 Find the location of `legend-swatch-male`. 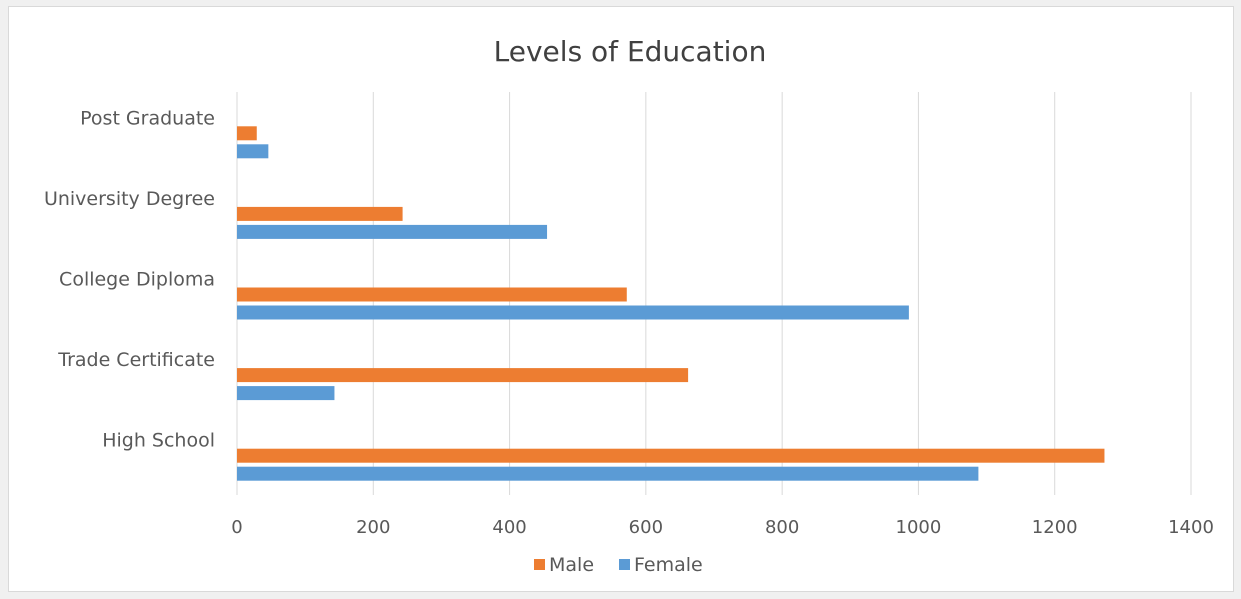

legend-swatch-male is located at coordinates (539, 564).